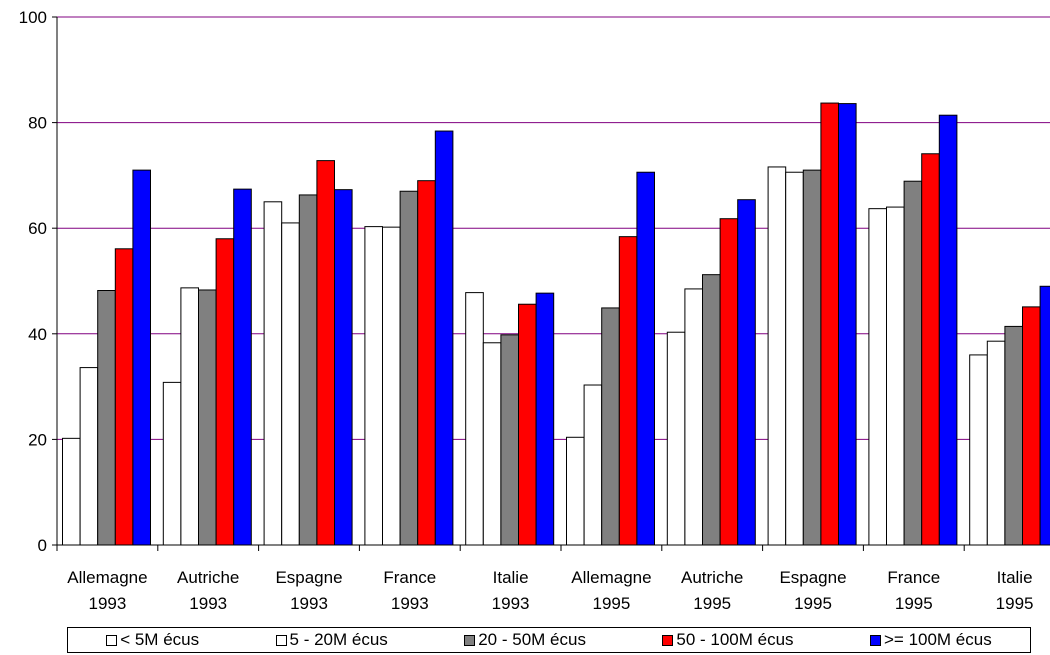 This screenshot has width=1050, height=655. What do you see at coordinates (37, 334) in the screenshot?
I see `y-tick-label: 40` at bounding box center [37, 334].